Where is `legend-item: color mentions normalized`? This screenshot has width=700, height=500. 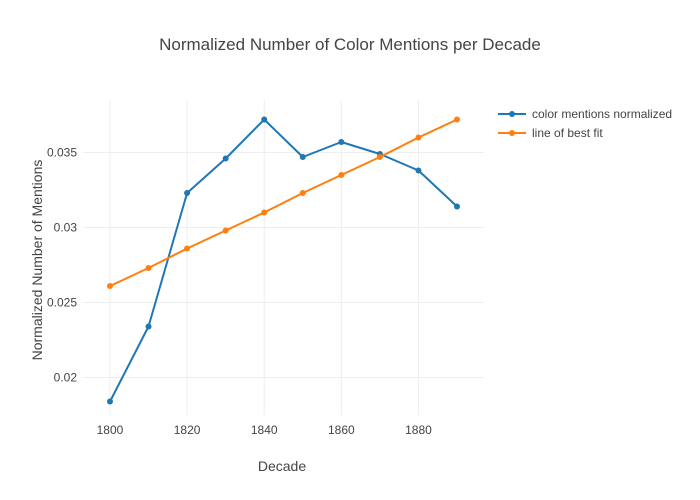
legend-item: color mentions normalized is located at coordinates (585, 114).